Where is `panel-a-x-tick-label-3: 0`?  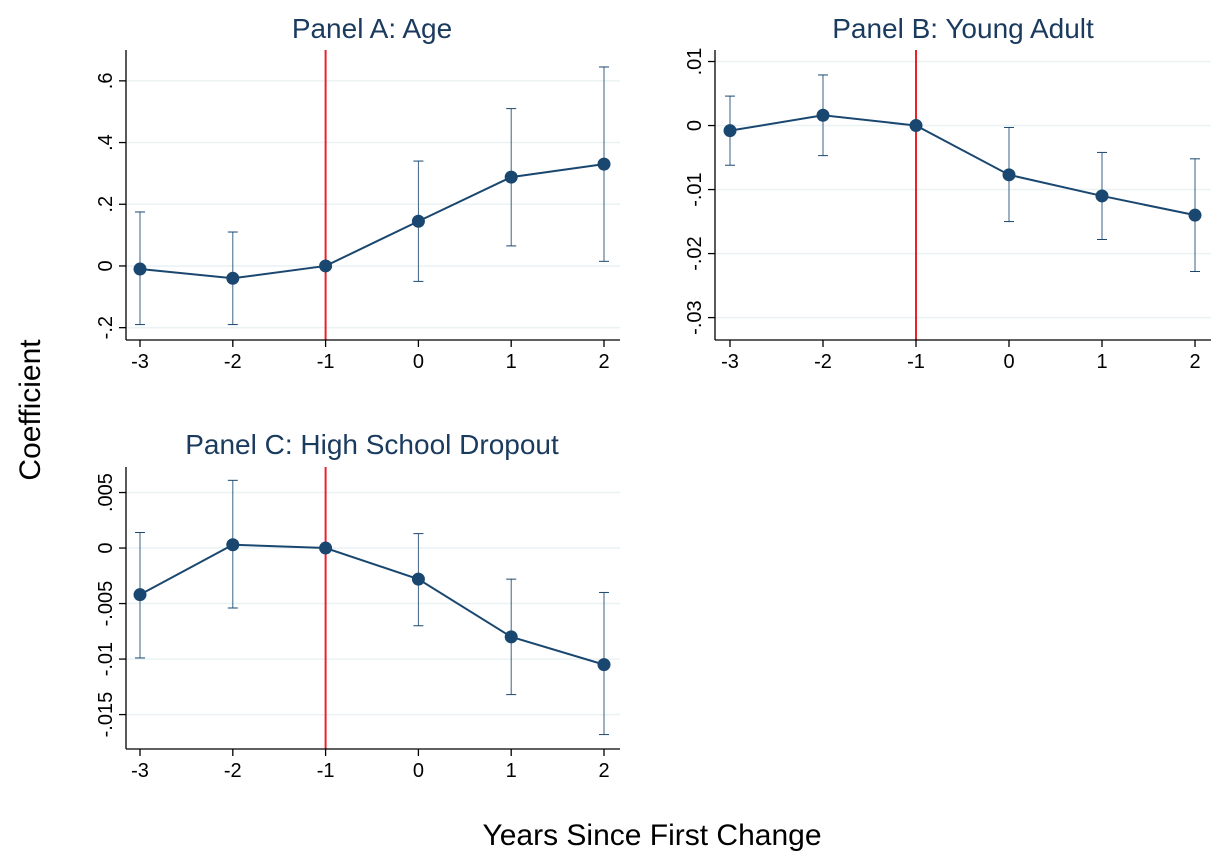
panel-a-x-tick-label-3: 0 is located at coordinates (418, 362).